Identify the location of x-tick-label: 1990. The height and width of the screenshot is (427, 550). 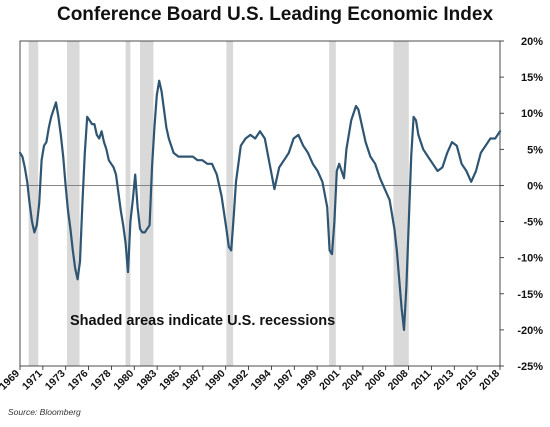
(215, 379).